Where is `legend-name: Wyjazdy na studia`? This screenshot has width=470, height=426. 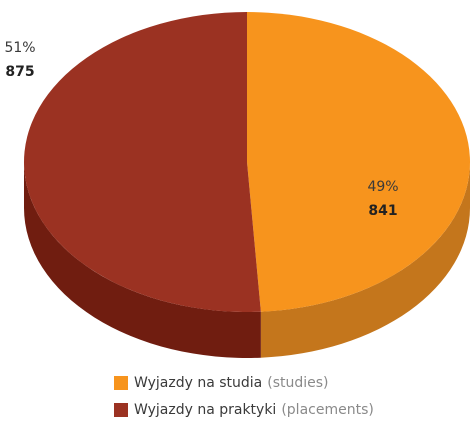 legend-name: Wyjazdy na studia is located at coordinates (198, 383).